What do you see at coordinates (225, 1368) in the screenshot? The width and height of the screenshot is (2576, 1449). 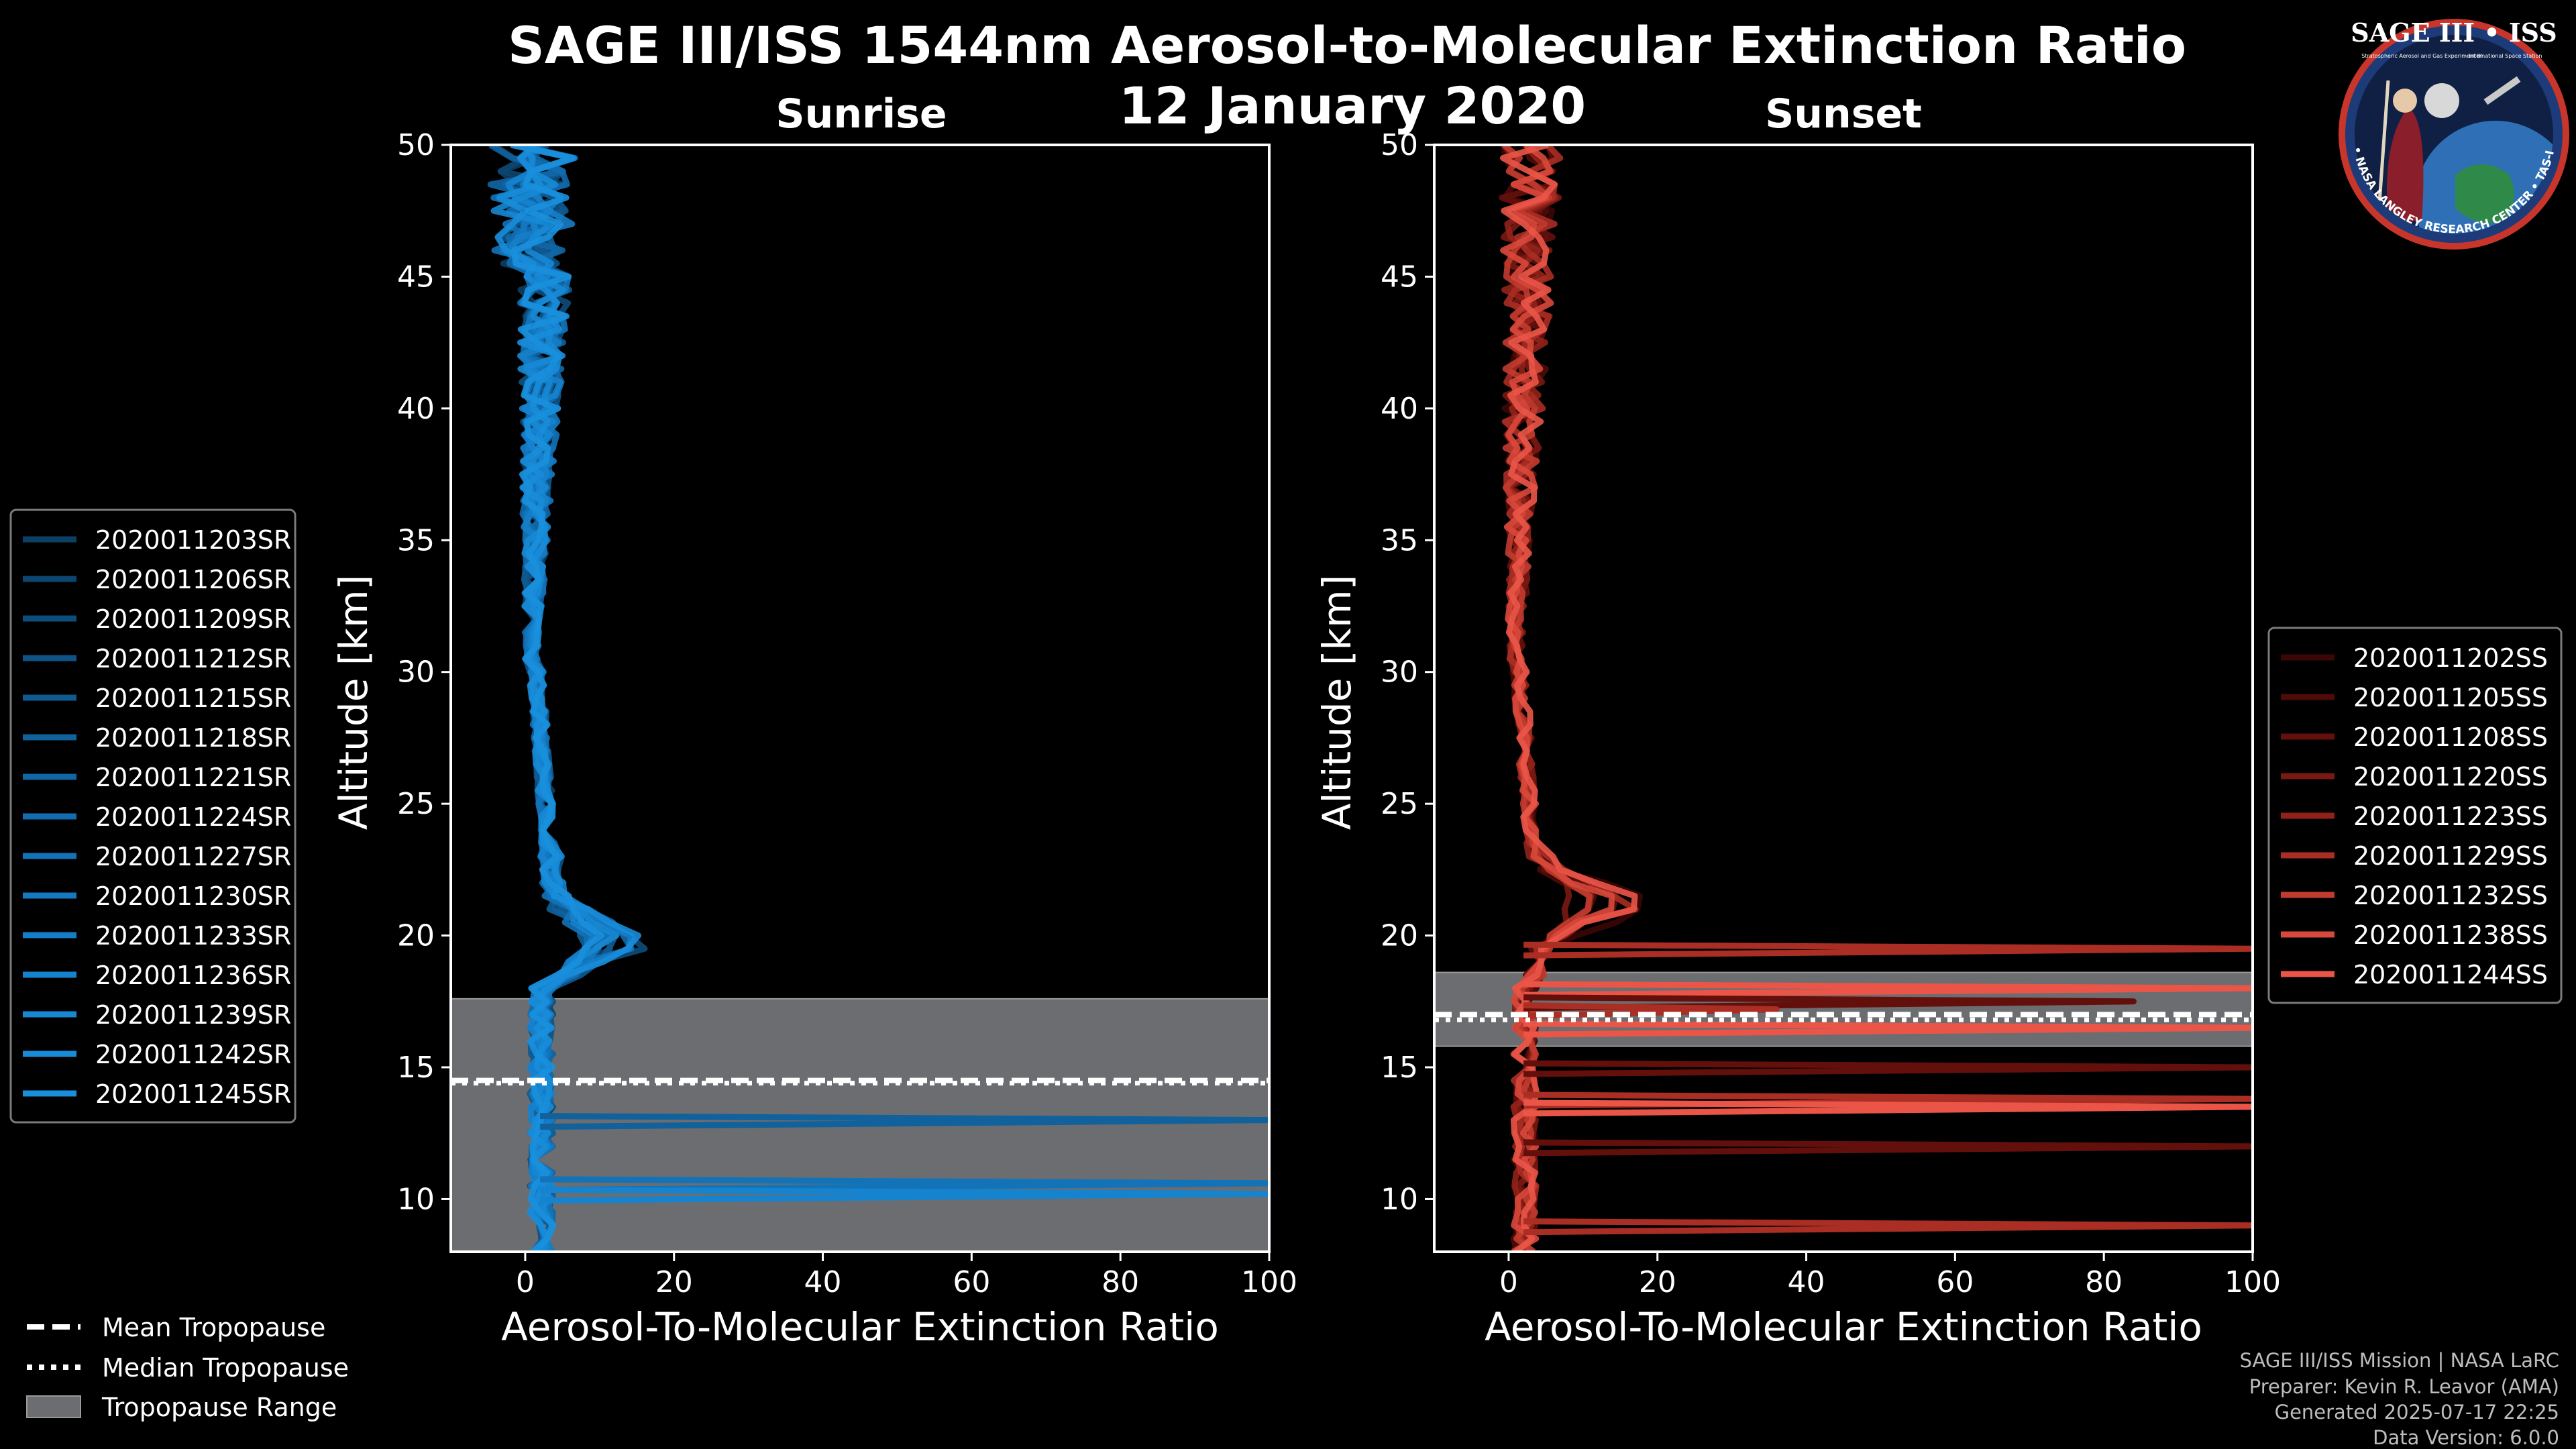 I see `median-tropopause-label: Median Tropopause` at bounding box center [225, 1368].